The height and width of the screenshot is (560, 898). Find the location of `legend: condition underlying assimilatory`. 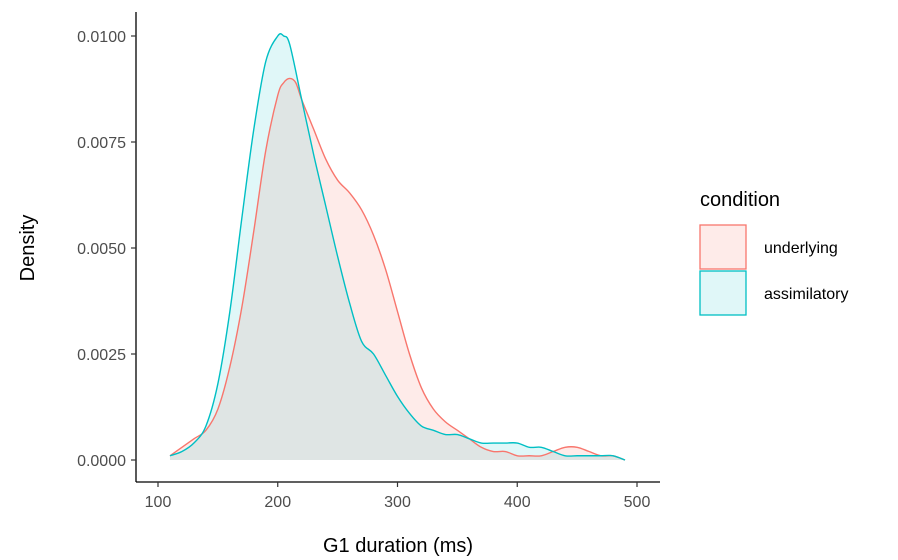

legend: condition underlying assimilatory is located at coordinates (773, 252).